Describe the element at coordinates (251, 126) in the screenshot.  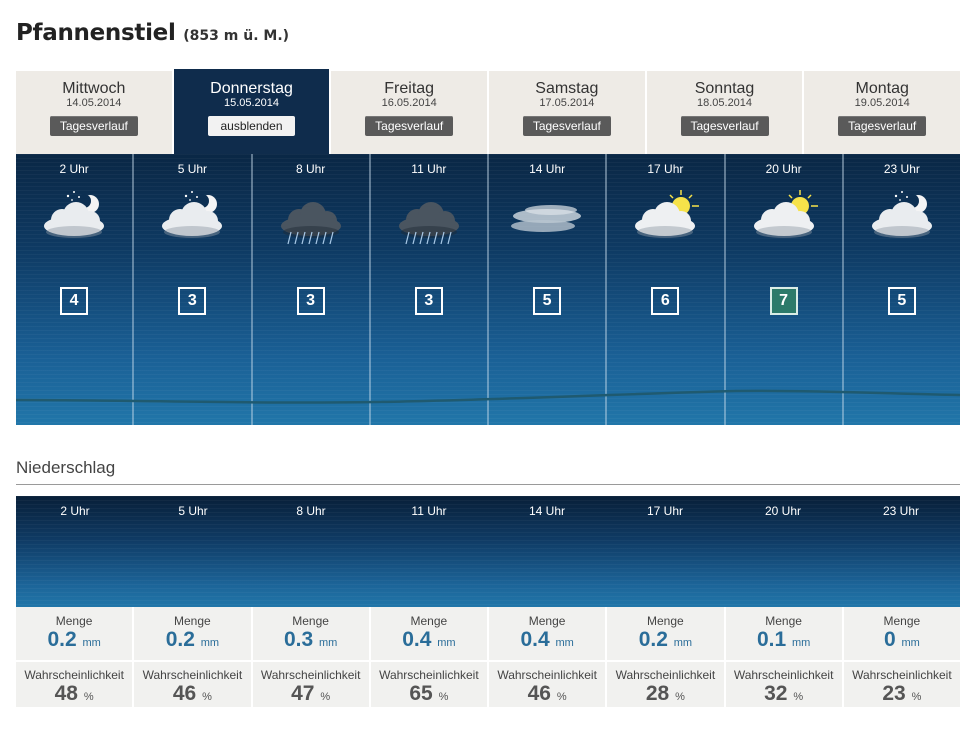
I see `ausblenden-button: ausblenden` at that location.